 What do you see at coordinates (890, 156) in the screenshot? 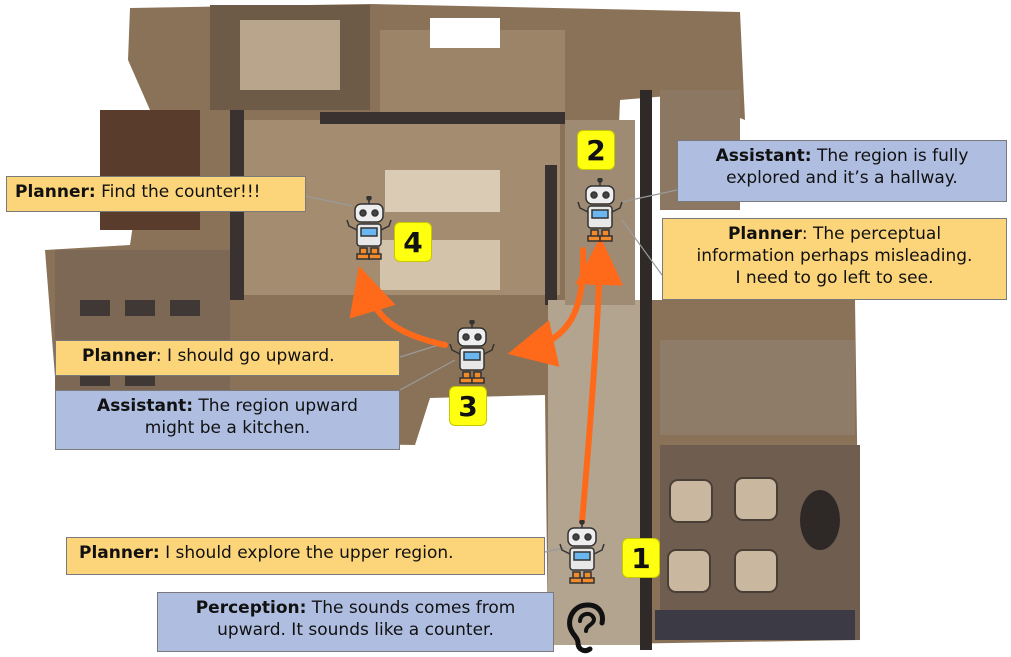
I see `callout-text: The region is fully` at bounding box center [890, 156].